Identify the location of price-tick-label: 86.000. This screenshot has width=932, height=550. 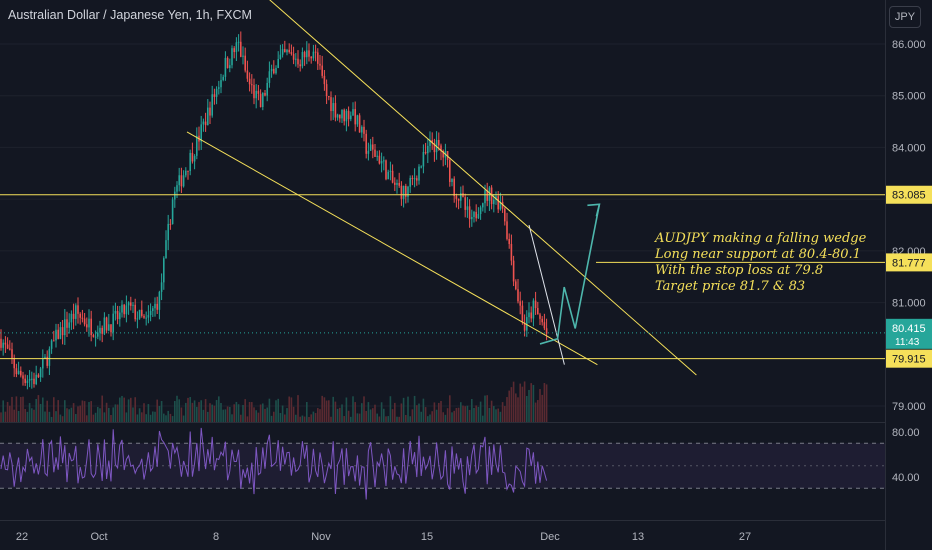
(909, 45).